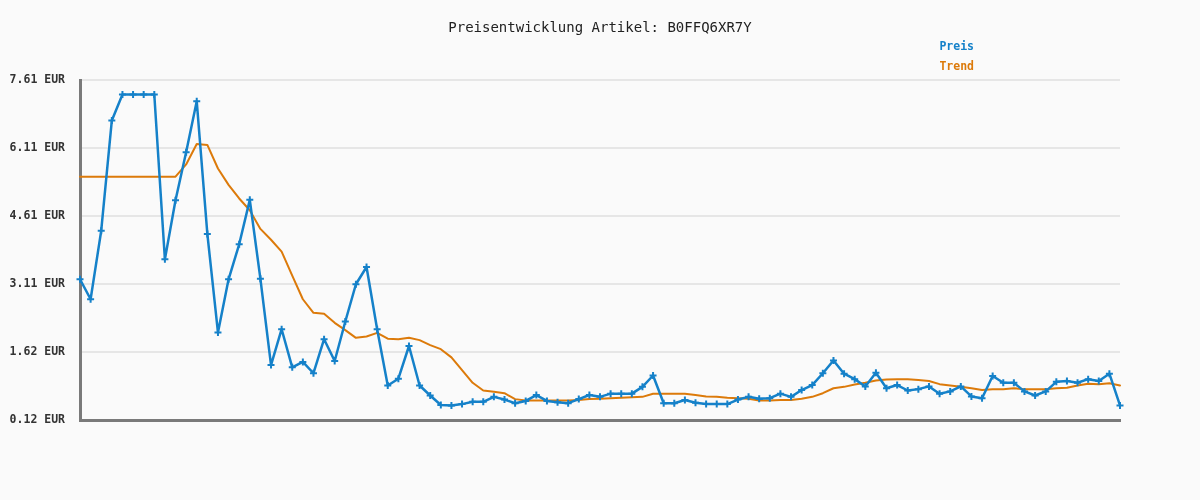 Image resolution: width=1200 pixels, height=500 pixels. Describe the element at coordinates (37, 418) in the screenshot. I see `y-tick-label: 0.12 EUR` at that location.